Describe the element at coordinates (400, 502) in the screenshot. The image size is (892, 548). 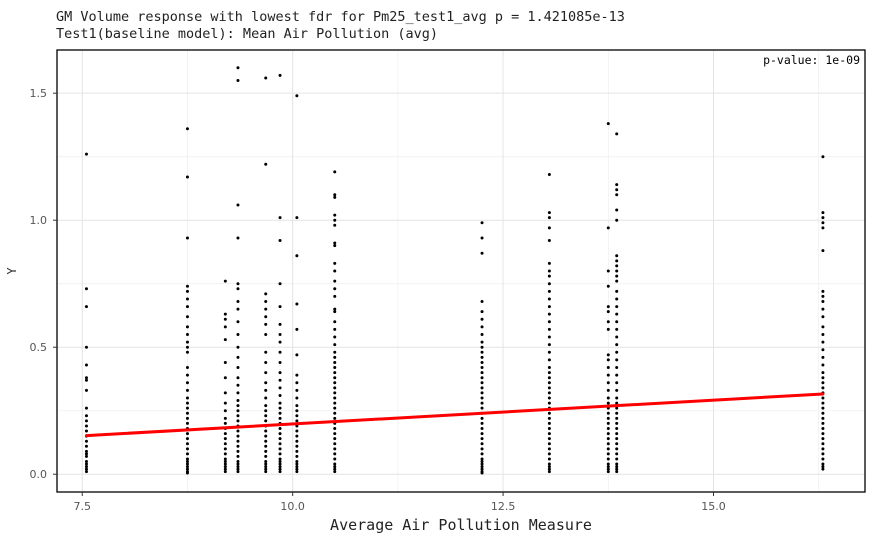
I see `x-axis-ticks: 7.5 10.0 12.5 15.0` at that location.